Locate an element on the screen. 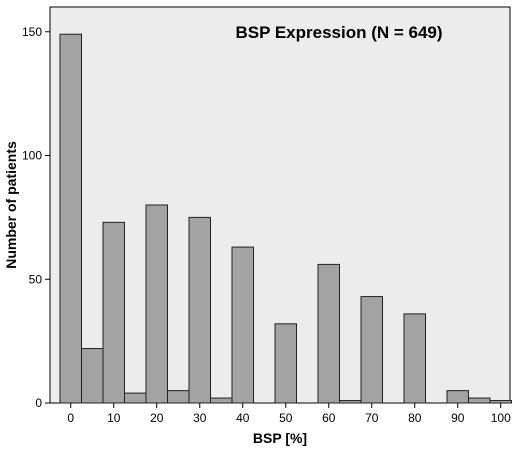 The height and width of the screenshot is (451, 520). x-tick-label-40: 40 is located at coordinates (243, 418).